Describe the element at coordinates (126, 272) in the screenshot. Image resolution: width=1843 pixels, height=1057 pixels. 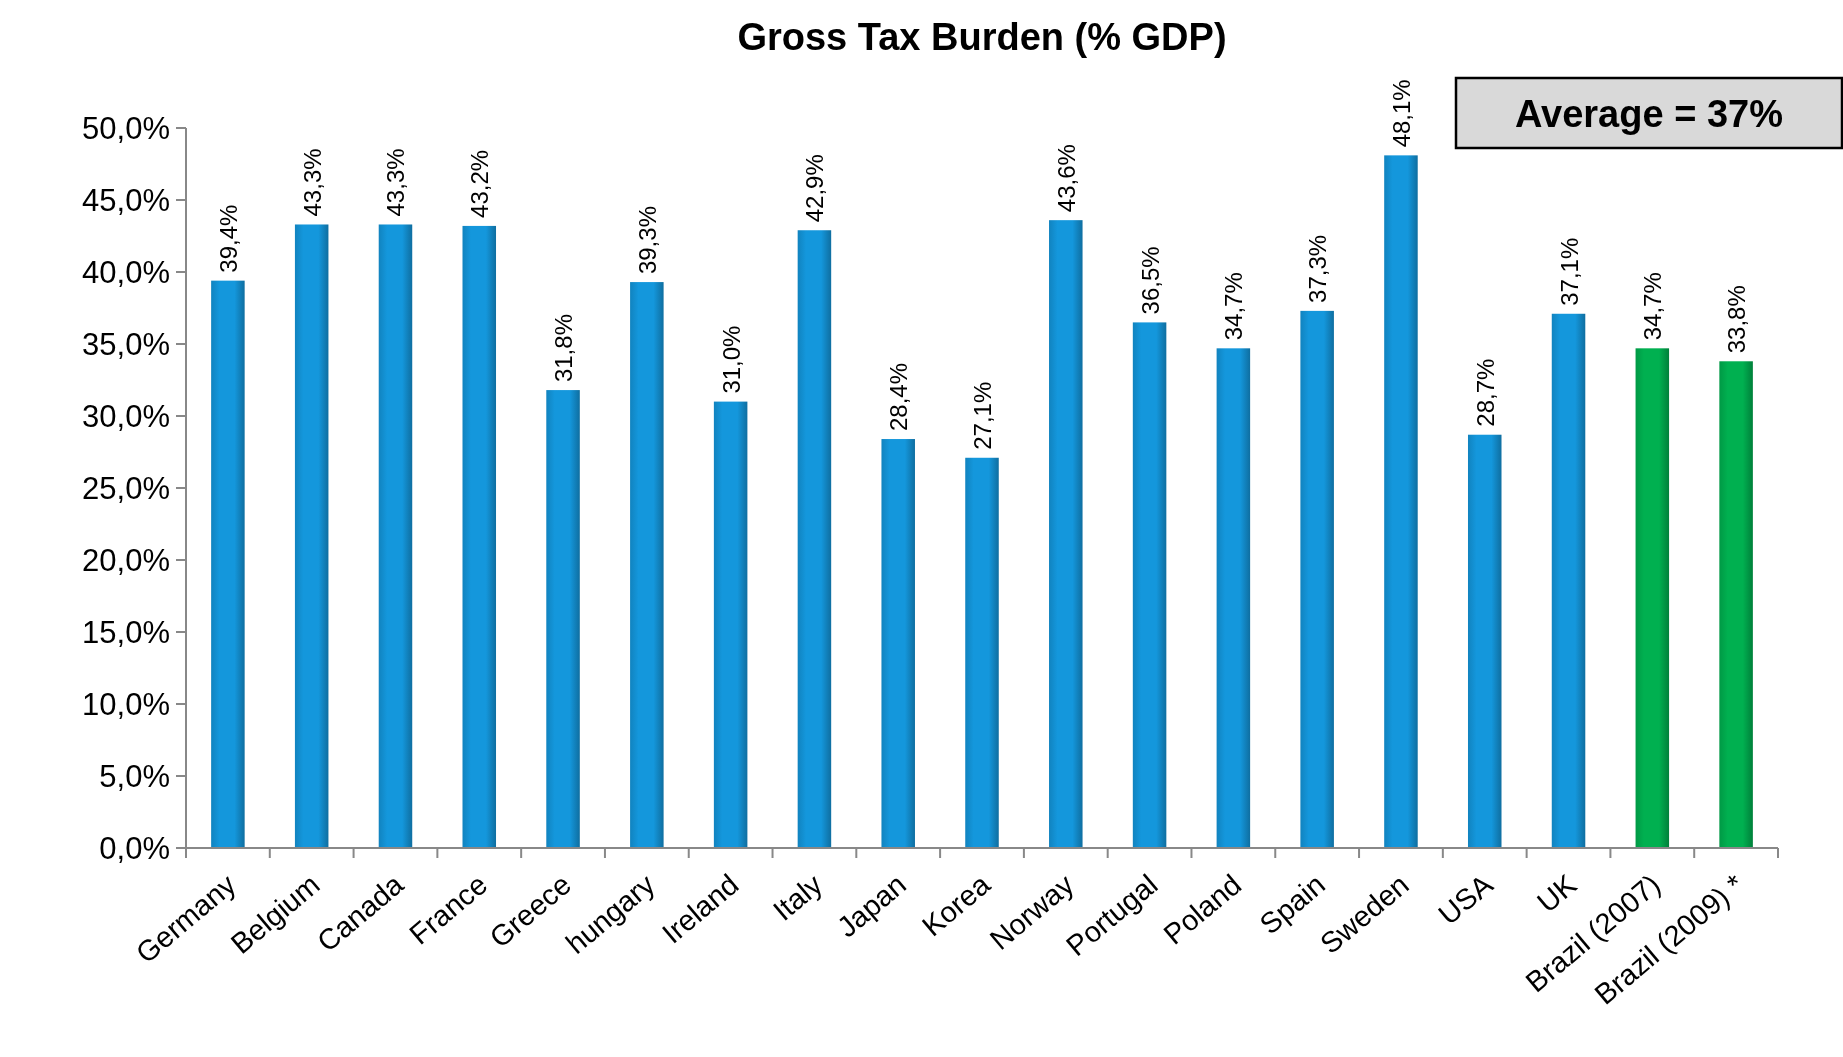
I see `y-tick-label: 40,0%` at that location.